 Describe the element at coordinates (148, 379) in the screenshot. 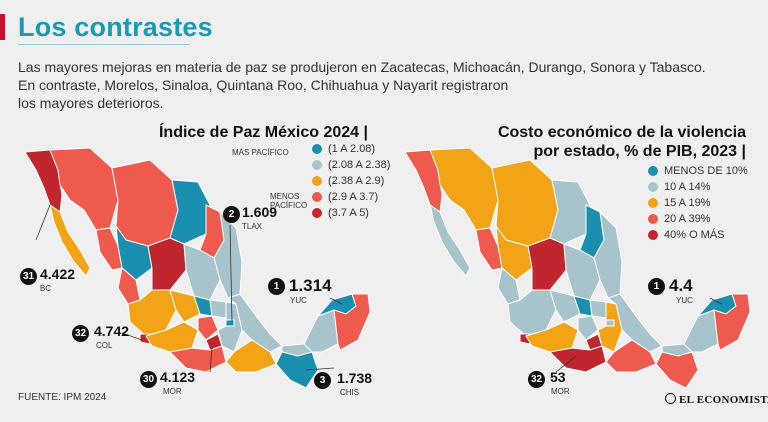

I see `mor-rank-badge: 30` at that location.